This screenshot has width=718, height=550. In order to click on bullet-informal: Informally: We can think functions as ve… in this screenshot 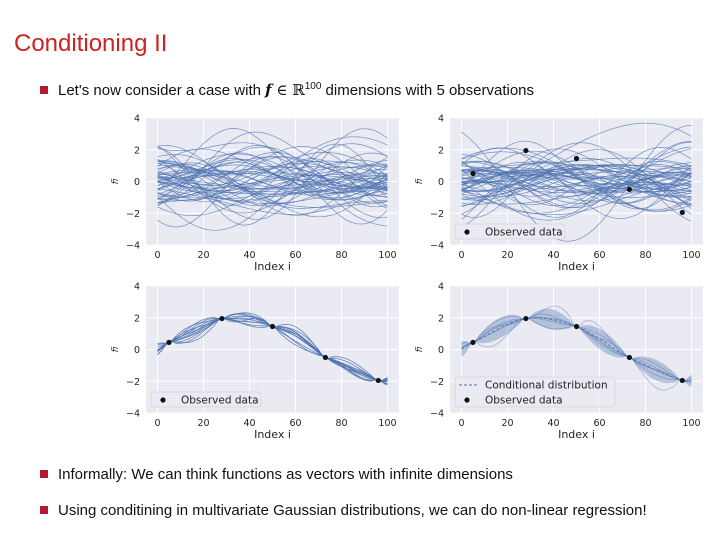, I will do `click(276, 474)`.